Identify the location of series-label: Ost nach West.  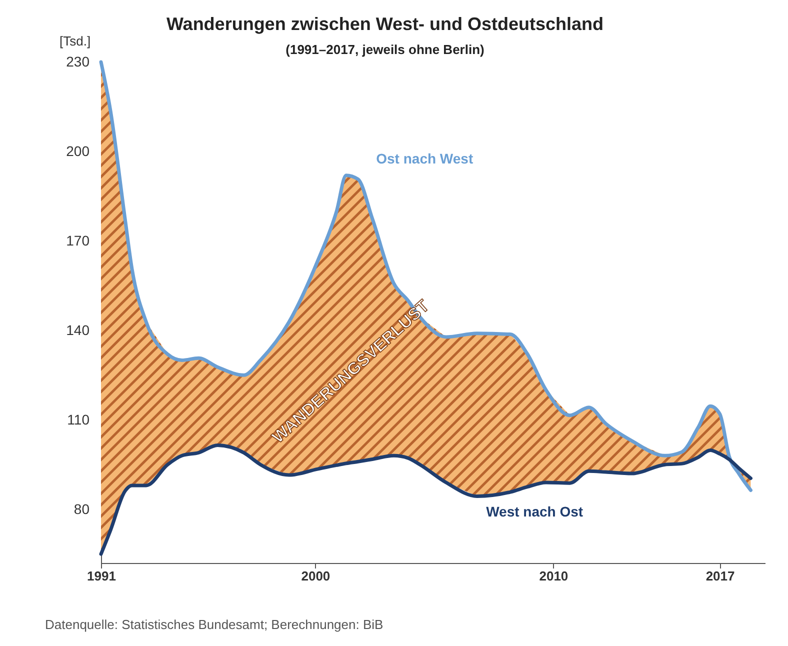
(425, 158).